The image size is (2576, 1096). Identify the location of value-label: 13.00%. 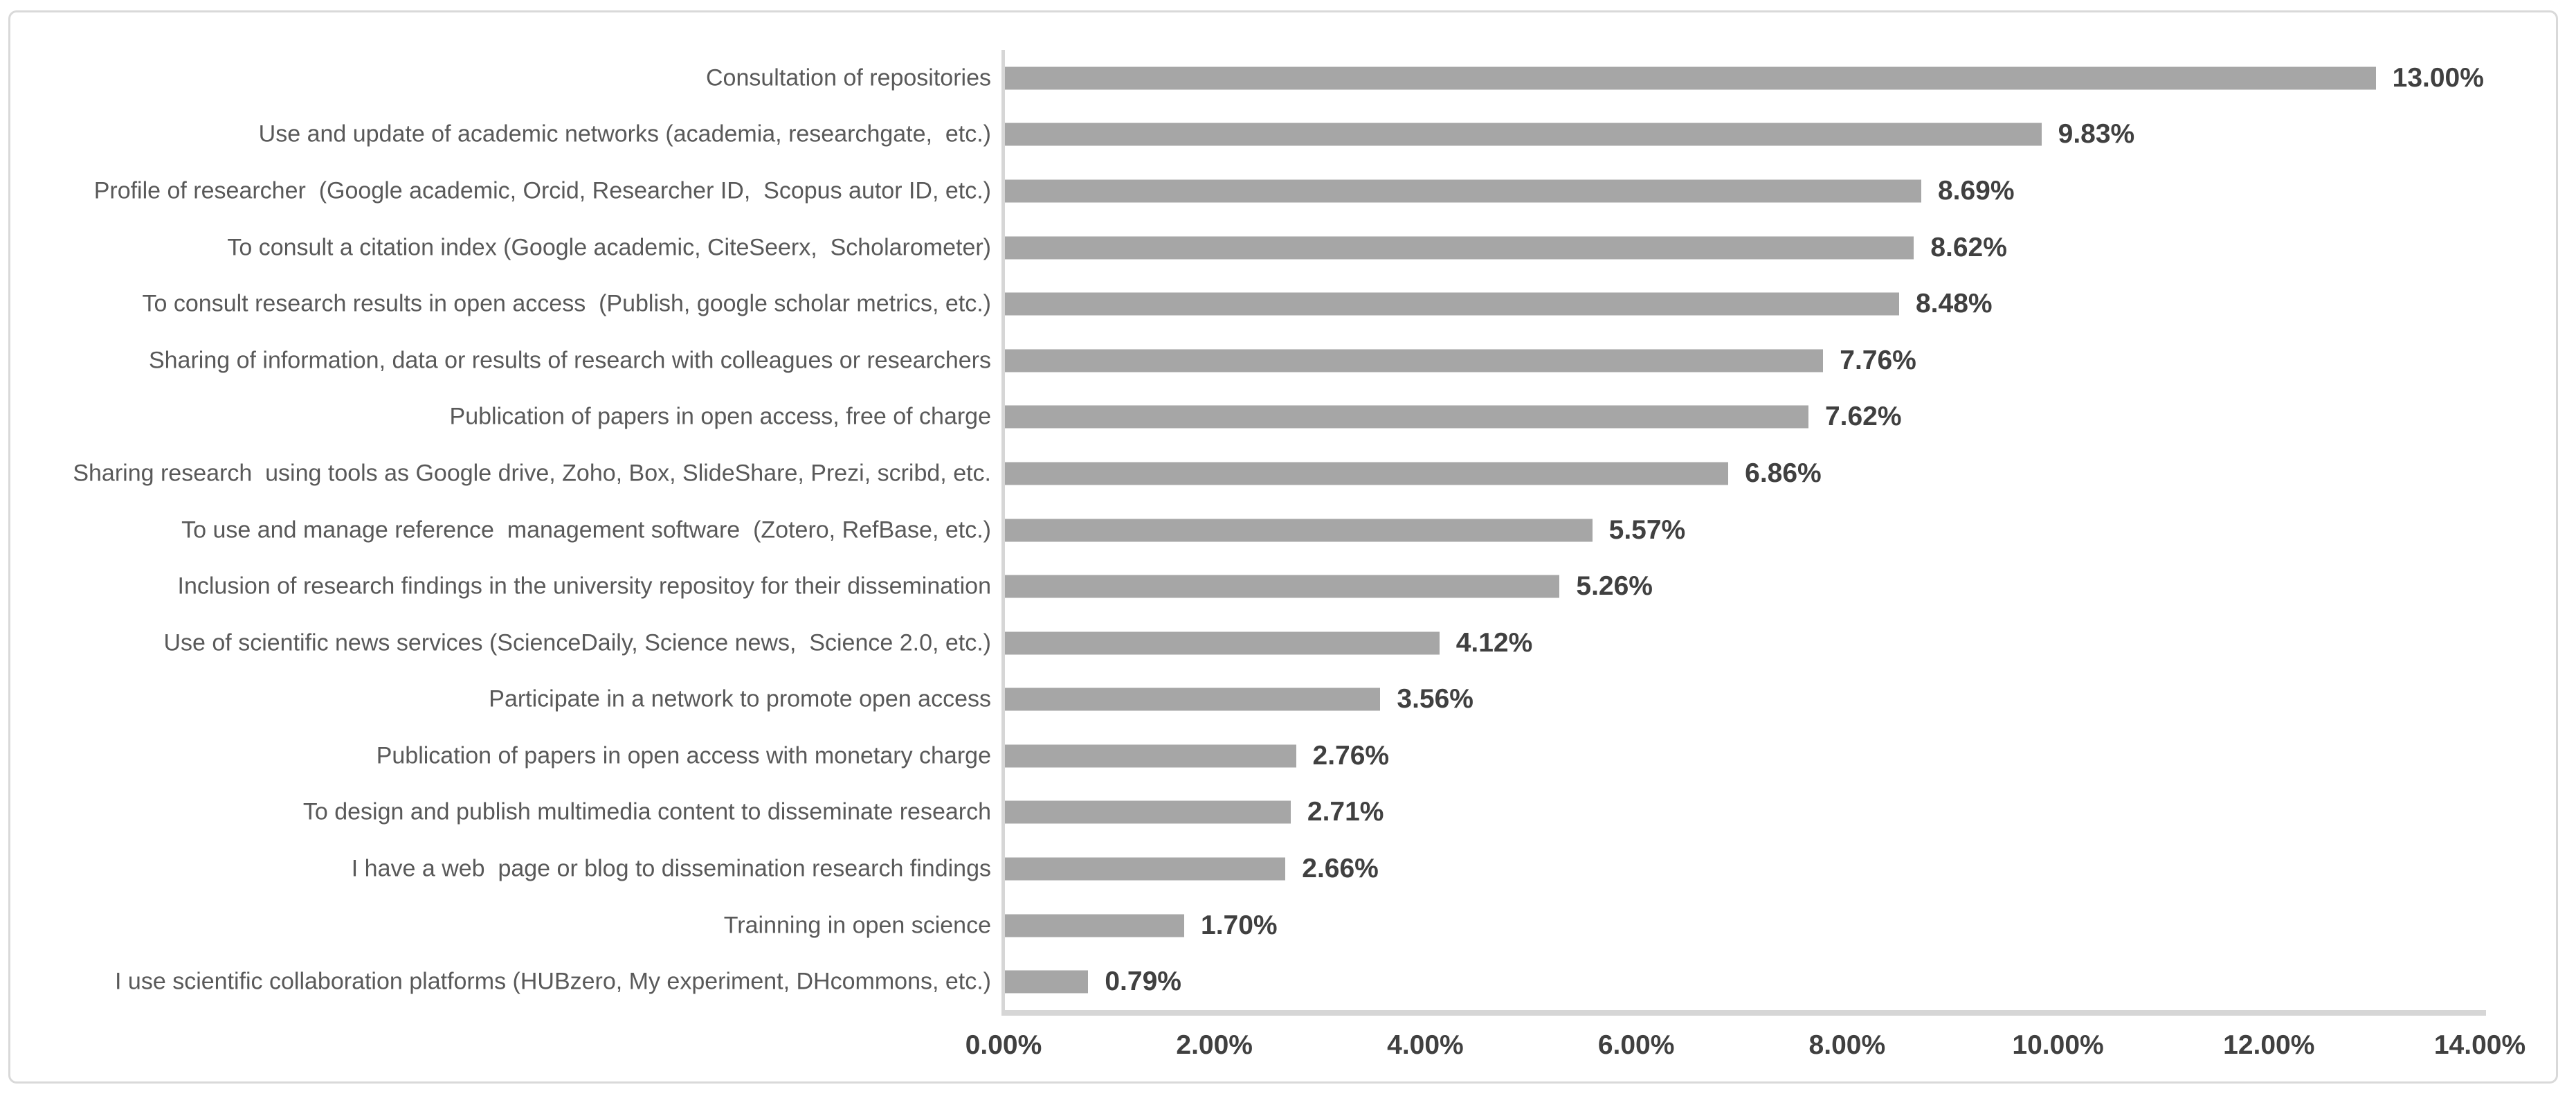
(2438, 77).